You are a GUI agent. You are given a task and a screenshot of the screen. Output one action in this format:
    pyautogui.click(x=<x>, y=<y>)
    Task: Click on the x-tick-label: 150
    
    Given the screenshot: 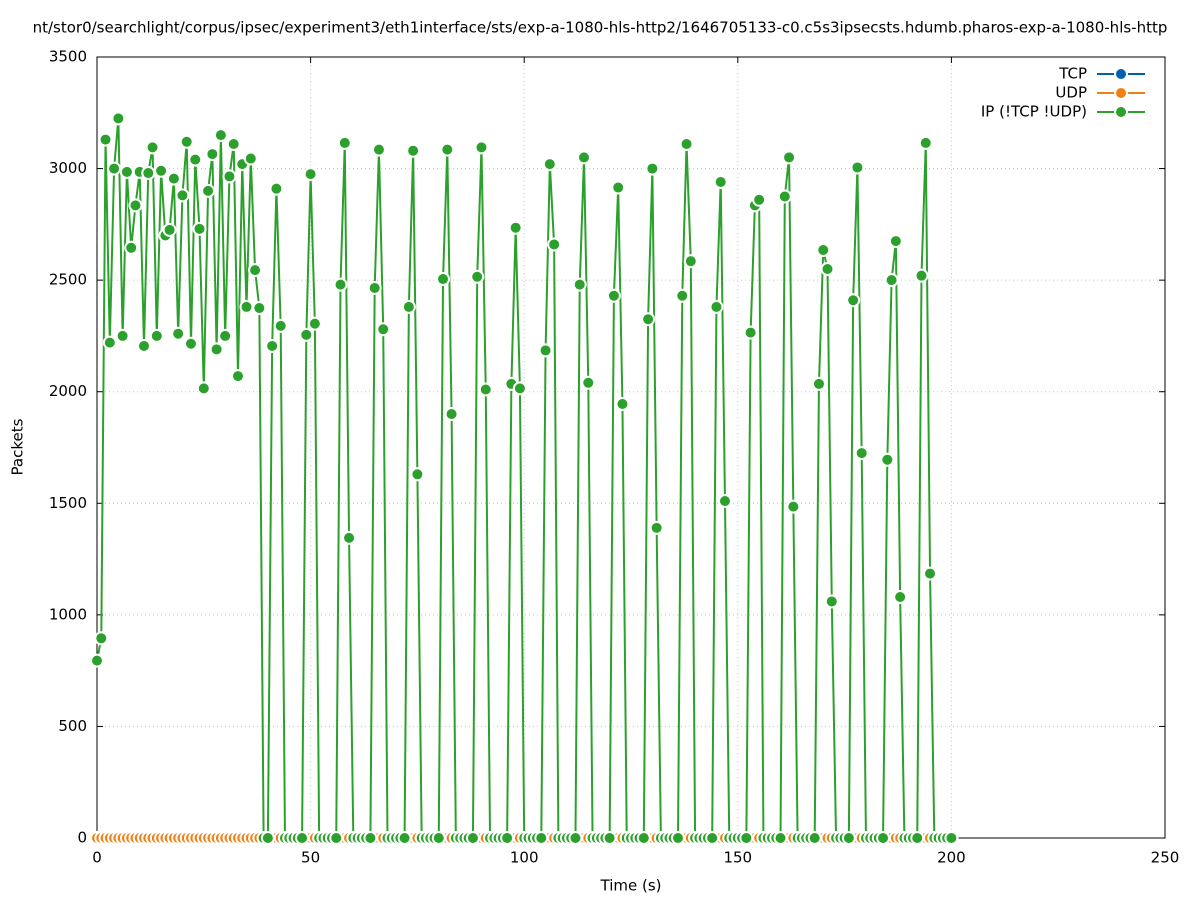 What is the action you would take?
    pyautogui.click(x=737, y=858)
    